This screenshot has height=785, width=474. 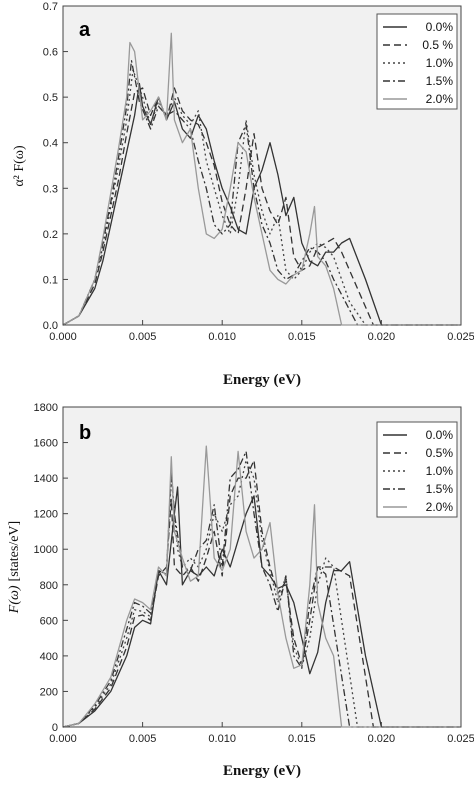 What do you see at coordinates (85, 30) in the screenshot?
I see `panel-letter: a` at bounding box center [85, 30].